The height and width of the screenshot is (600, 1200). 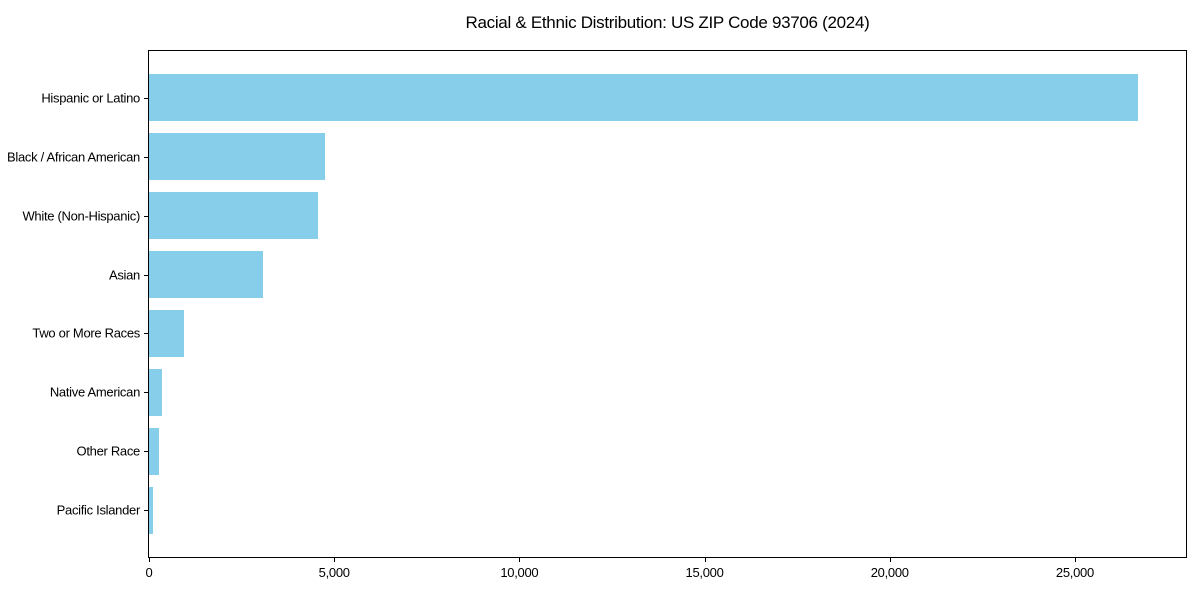 What do you see at coordinates (206, 274) in the screenshot?
I see `bar-asian` at bounding box center [206, 274].